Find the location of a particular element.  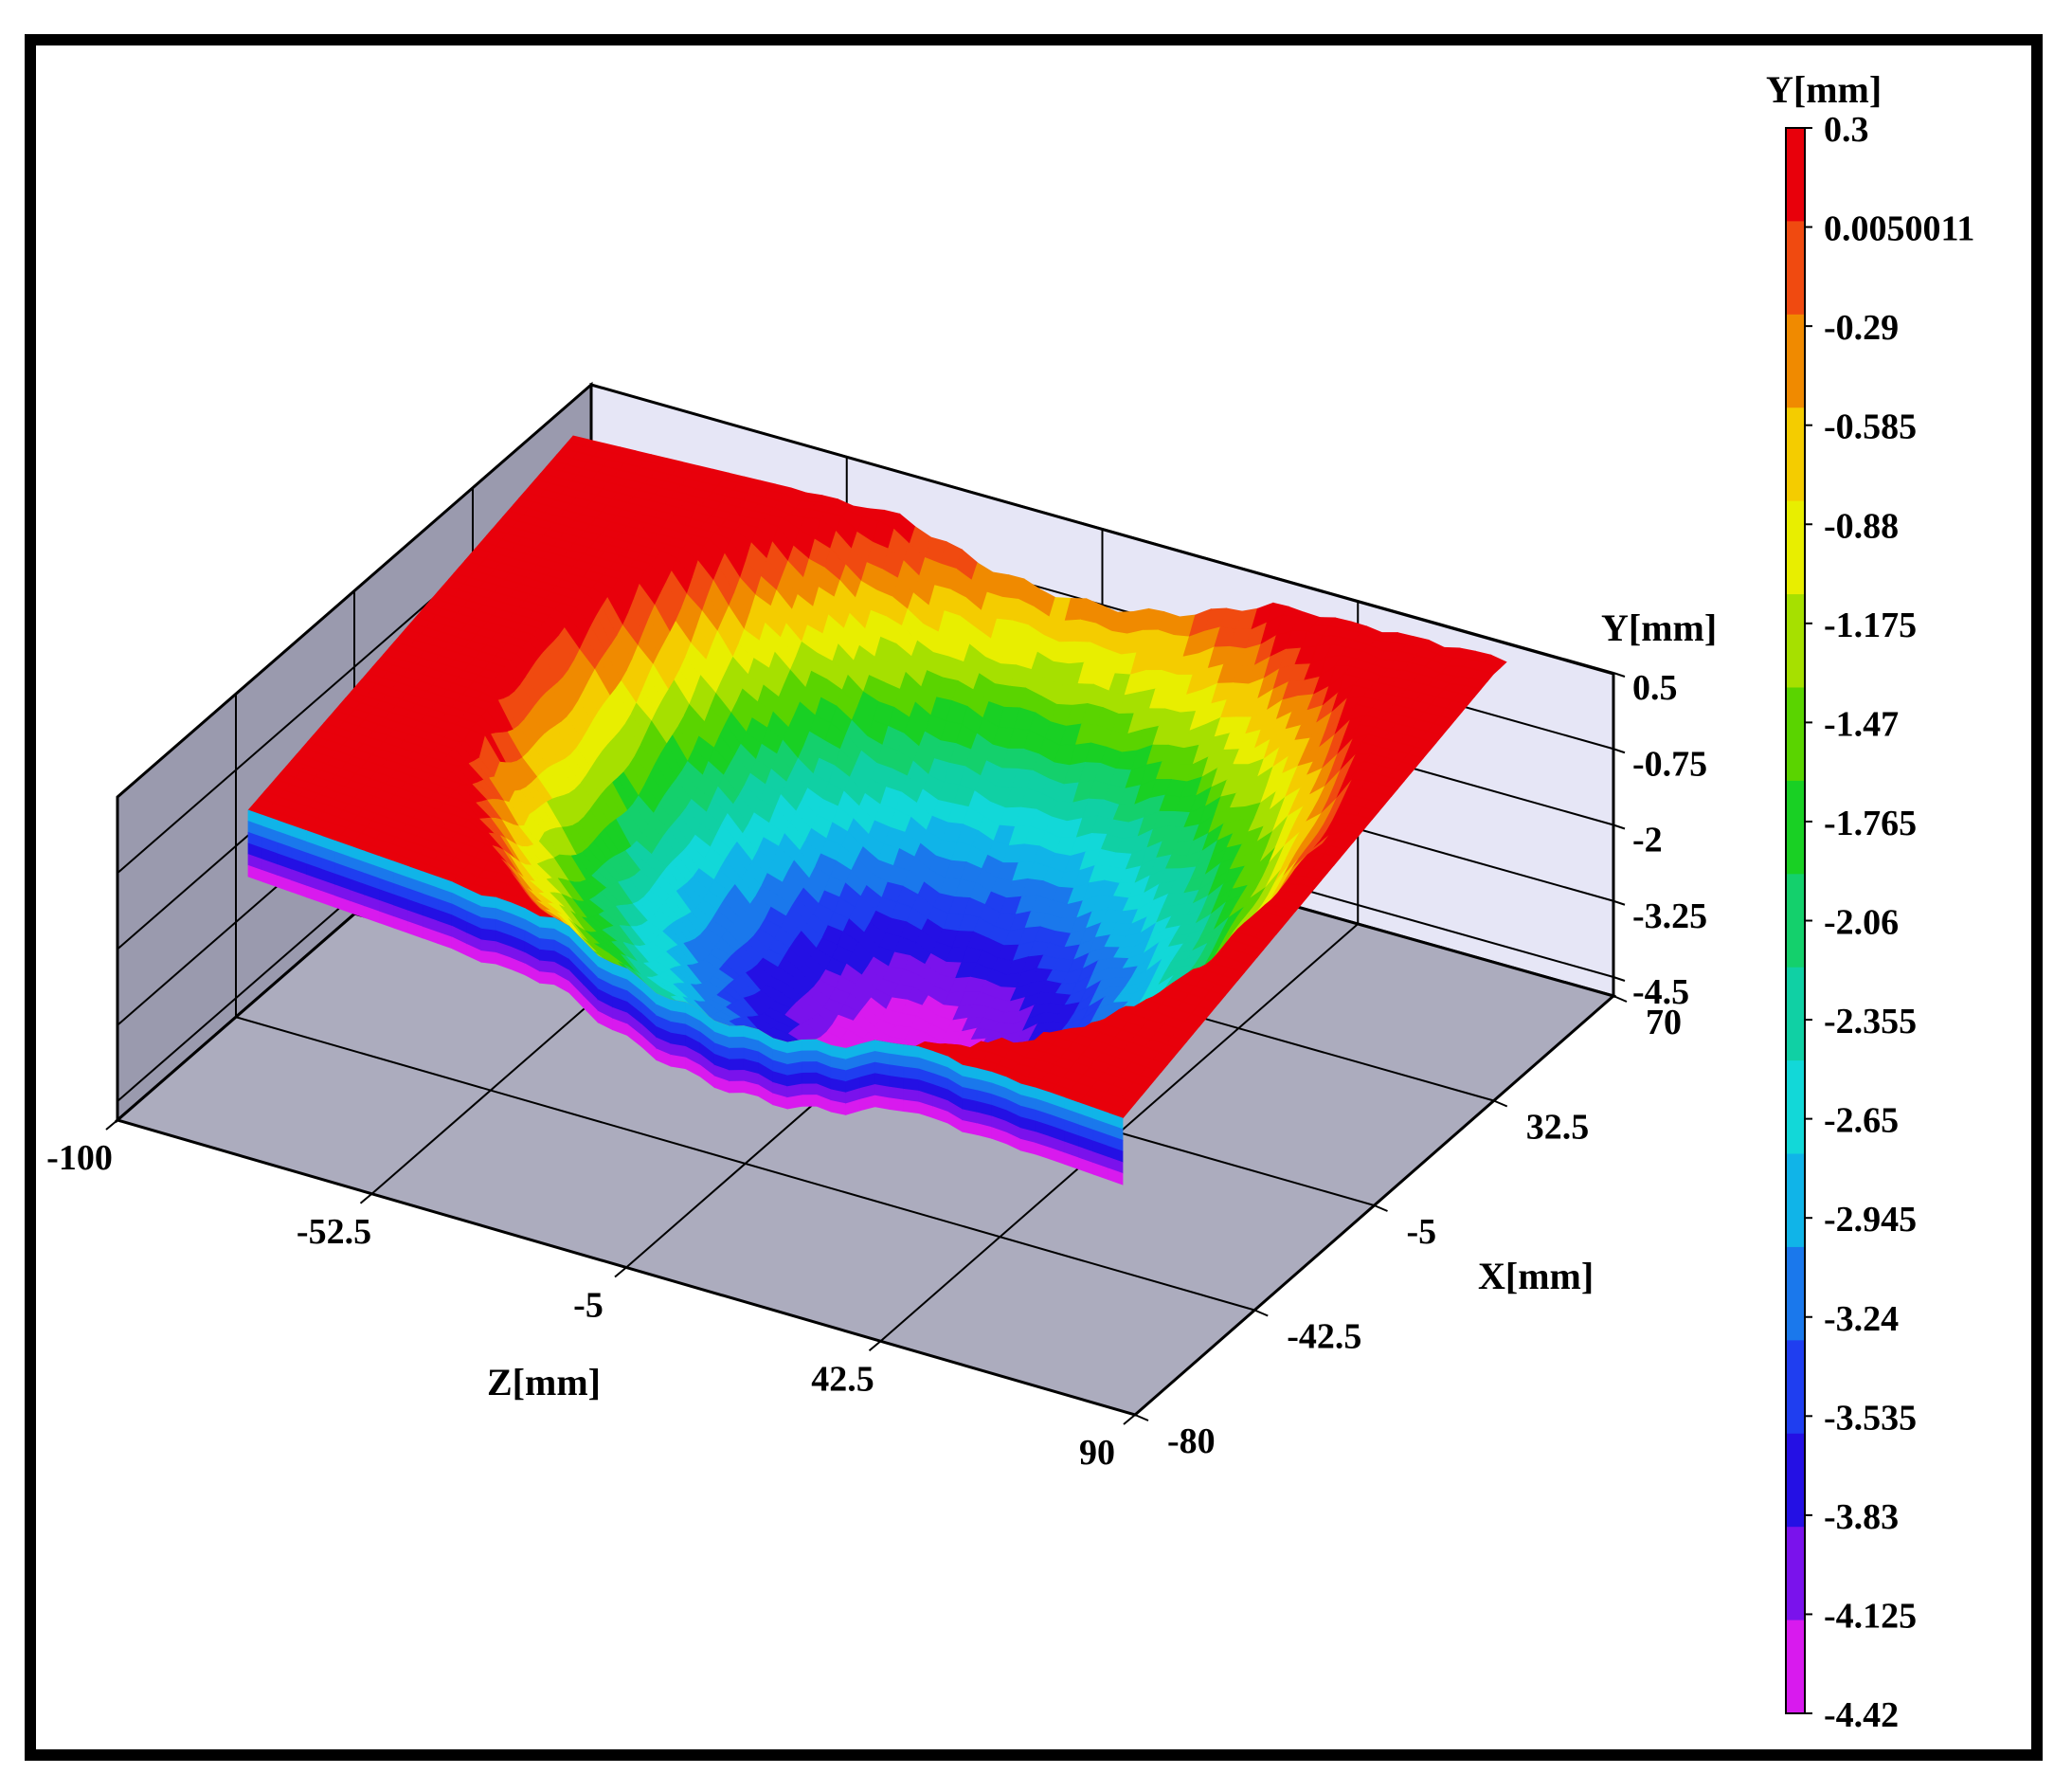

y-tick-label: -0.75 is located at coordinates (1669, 764).